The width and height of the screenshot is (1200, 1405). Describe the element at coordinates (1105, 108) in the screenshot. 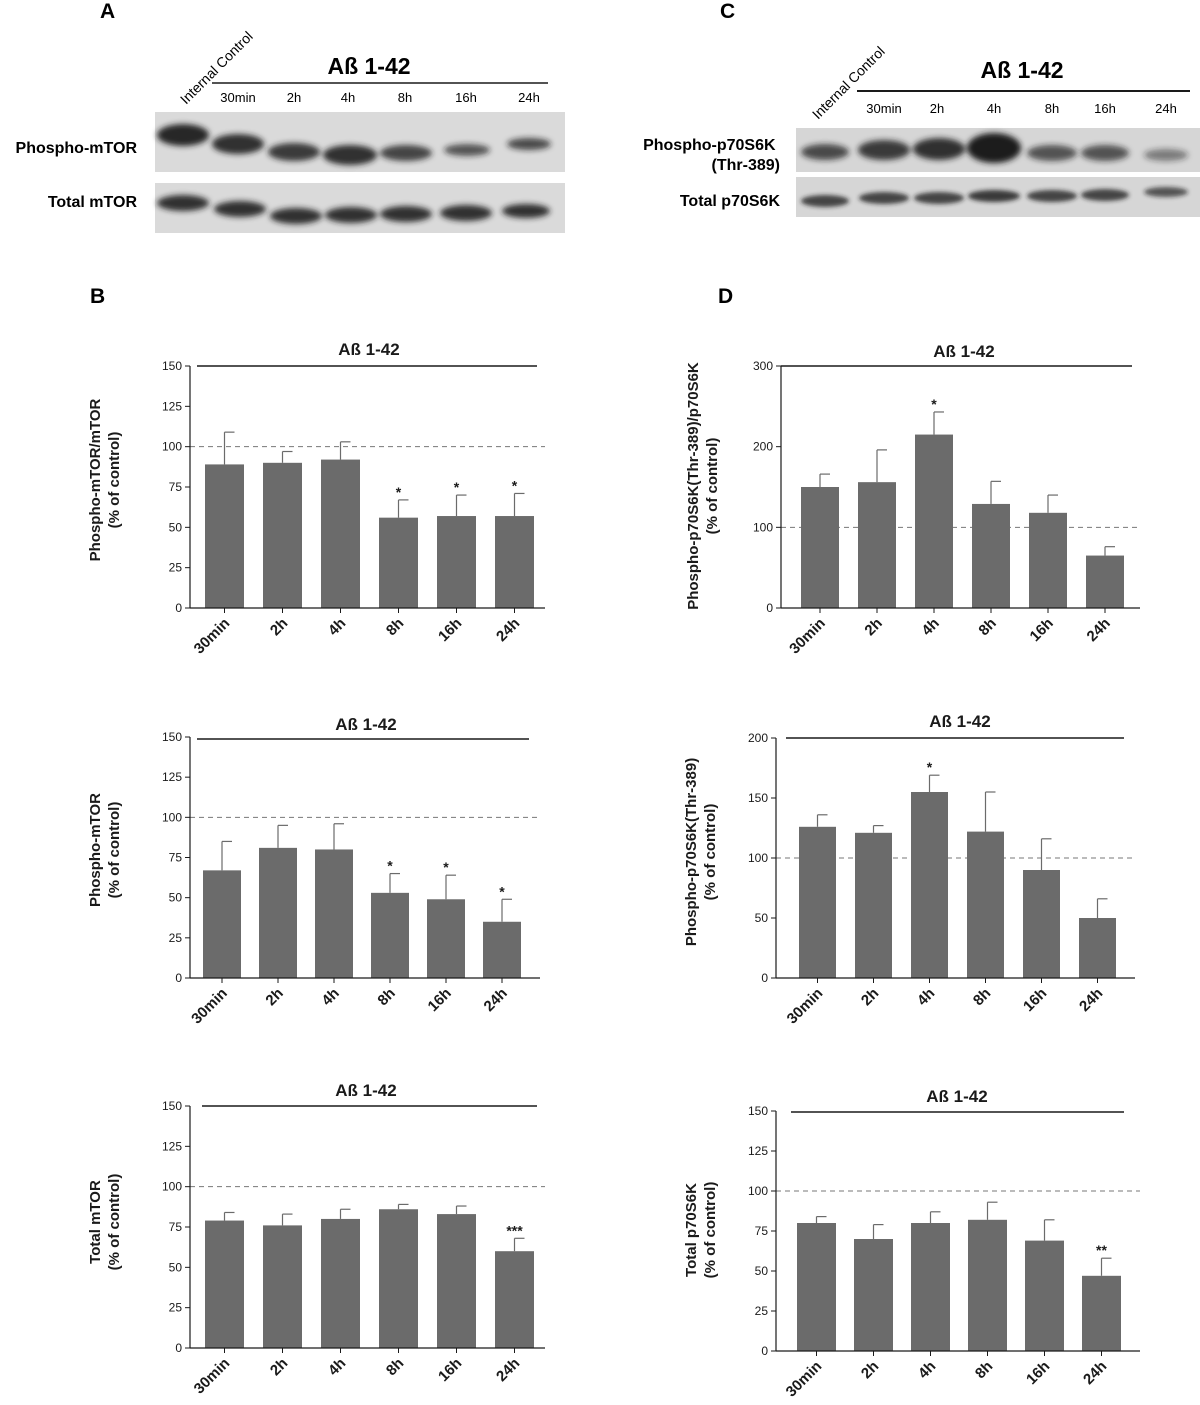

I see `blot-right-lane-label: 16h` at that location.